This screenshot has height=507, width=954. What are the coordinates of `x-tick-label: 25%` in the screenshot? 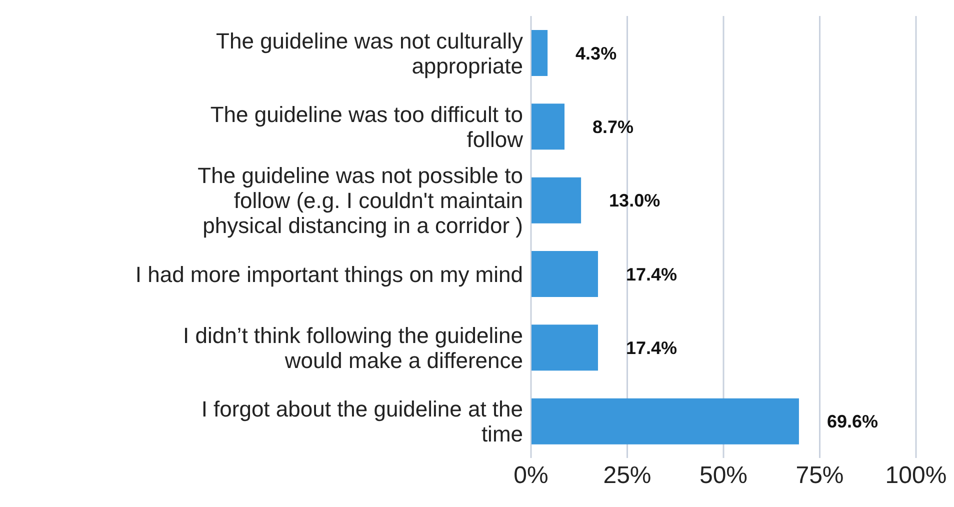 It's located at (627, 476).